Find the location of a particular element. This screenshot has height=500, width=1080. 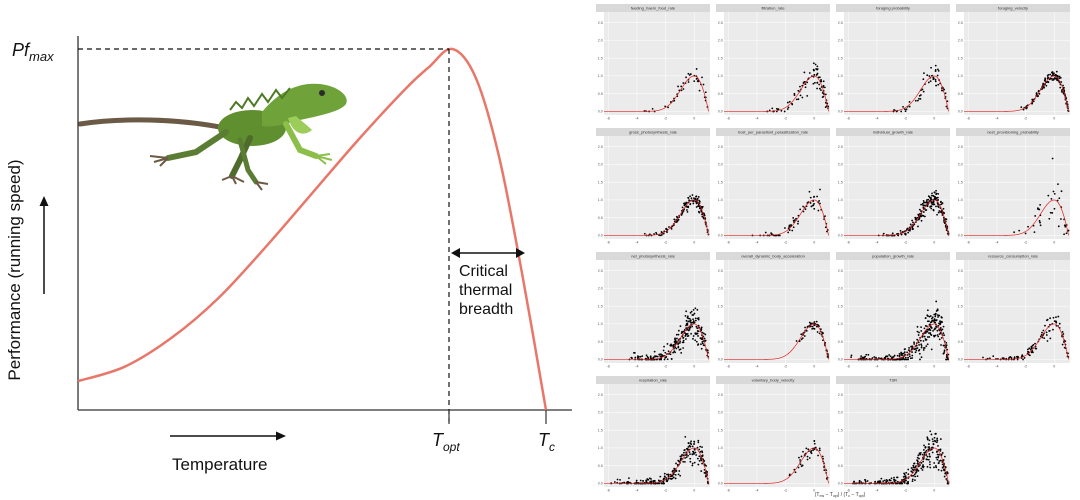

facet-strip is located at coordinates (773, 8).